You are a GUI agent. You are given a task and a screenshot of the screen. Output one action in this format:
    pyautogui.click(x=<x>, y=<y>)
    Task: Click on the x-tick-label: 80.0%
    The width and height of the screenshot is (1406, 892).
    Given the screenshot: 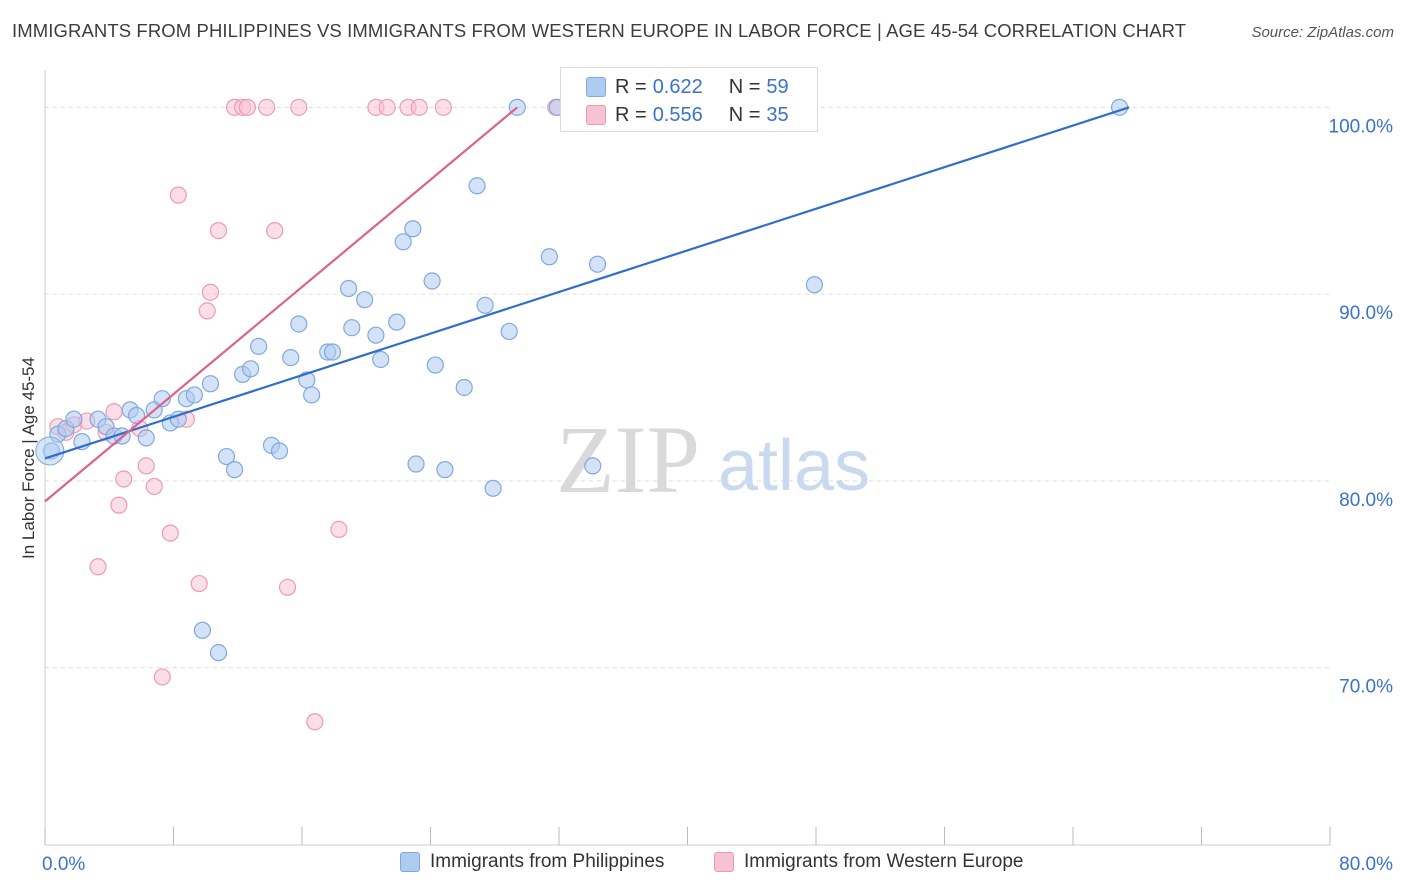 What is the action you would take?
    pyautogui.click(x=1366, y=864)
    